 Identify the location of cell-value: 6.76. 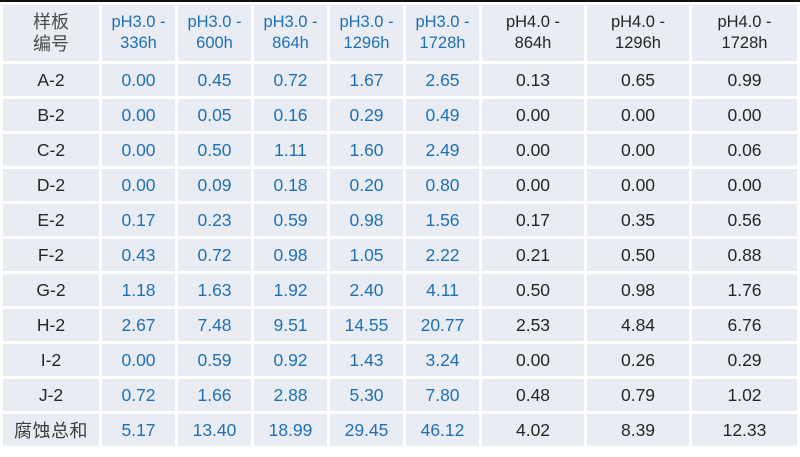
(744, 325).